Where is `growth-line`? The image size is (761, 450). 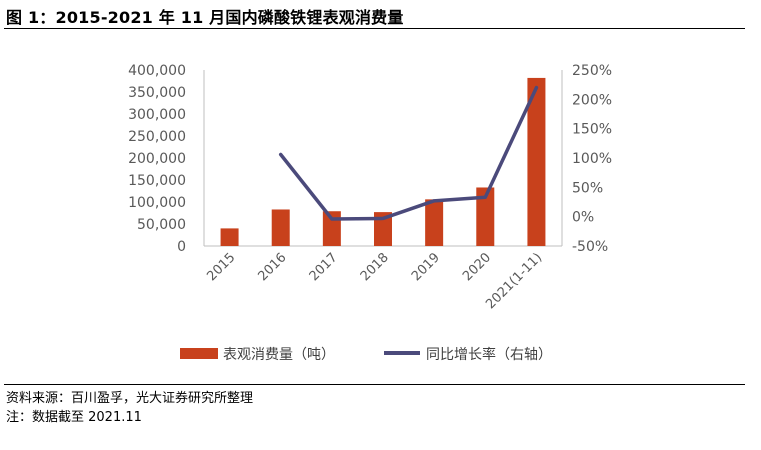 growth-line is located at coordinates (408, 153).